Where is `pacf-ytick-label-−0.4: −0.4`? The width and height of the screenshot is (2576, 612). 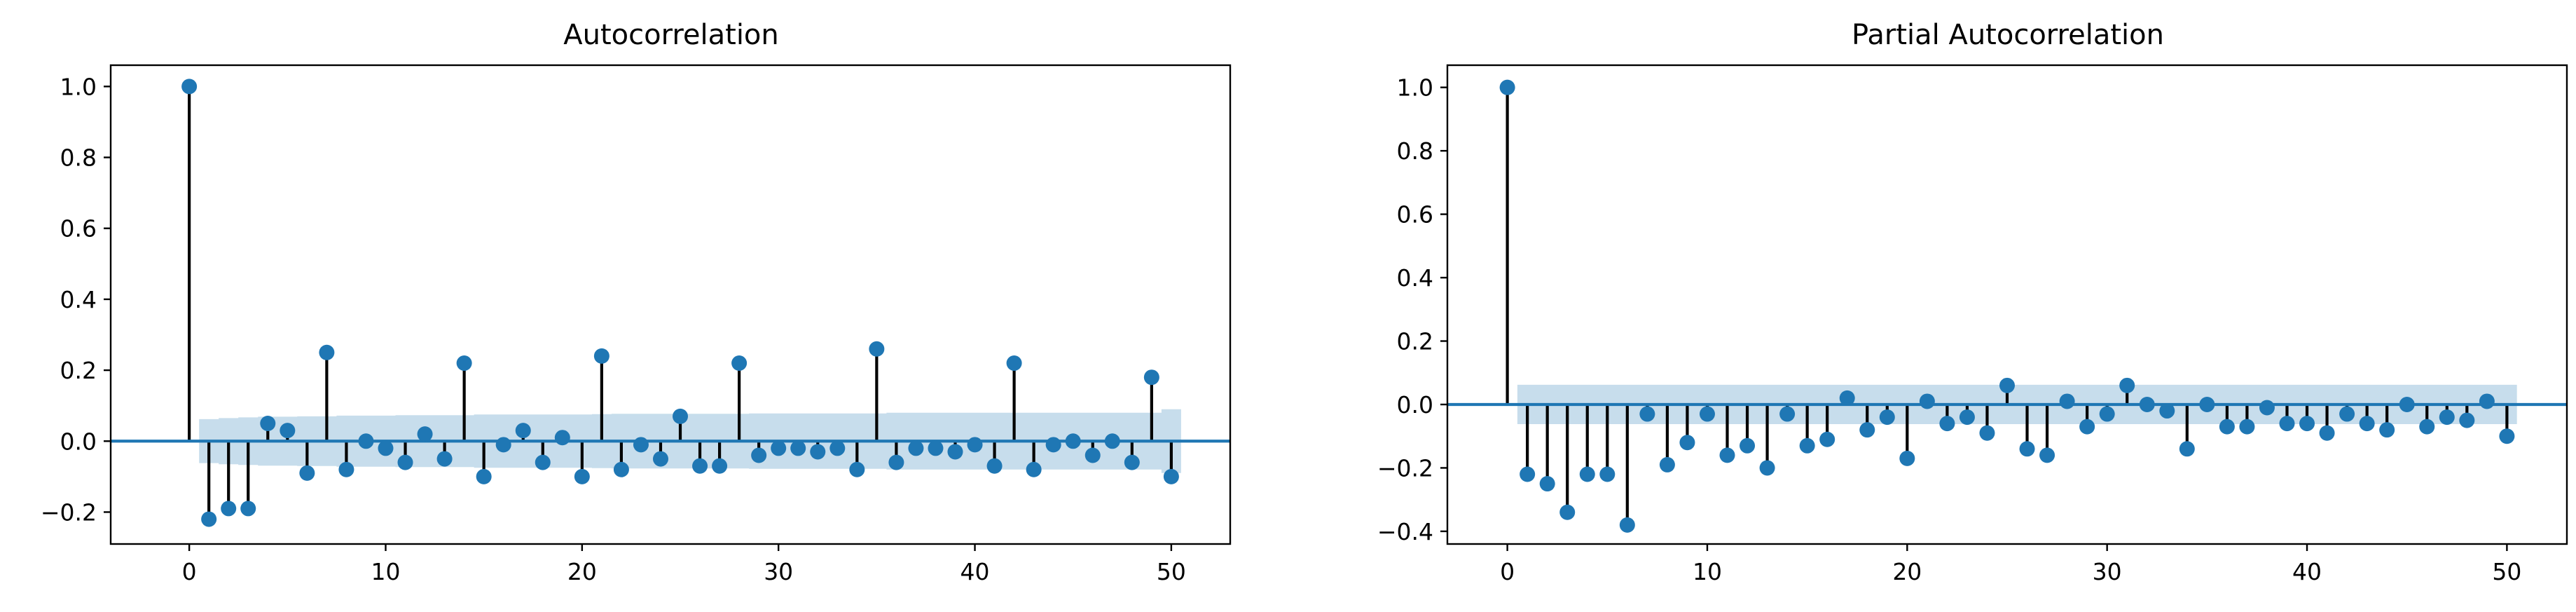 pacf-ytick-label-−0.4: −0.4 is located at coordinates (1405, 531).